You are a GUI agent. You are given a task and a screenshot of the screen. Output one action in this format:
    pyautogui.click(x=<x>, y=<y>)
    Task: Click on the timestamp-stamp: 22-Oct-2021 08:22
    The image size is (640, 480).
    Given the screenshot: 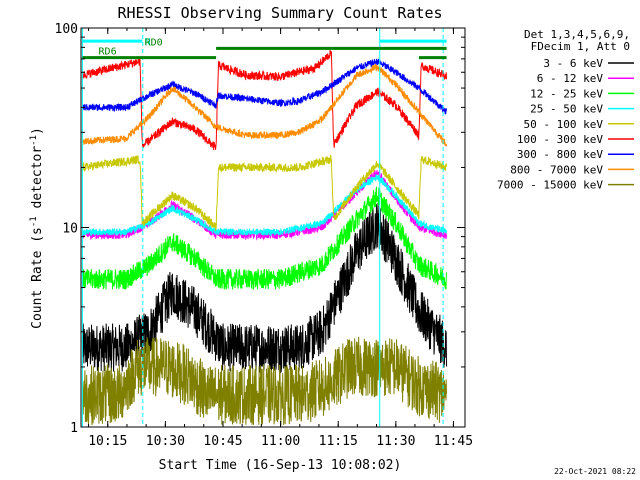 What is the action you would take?
    pyautogui.click(x=595, y=471)
    